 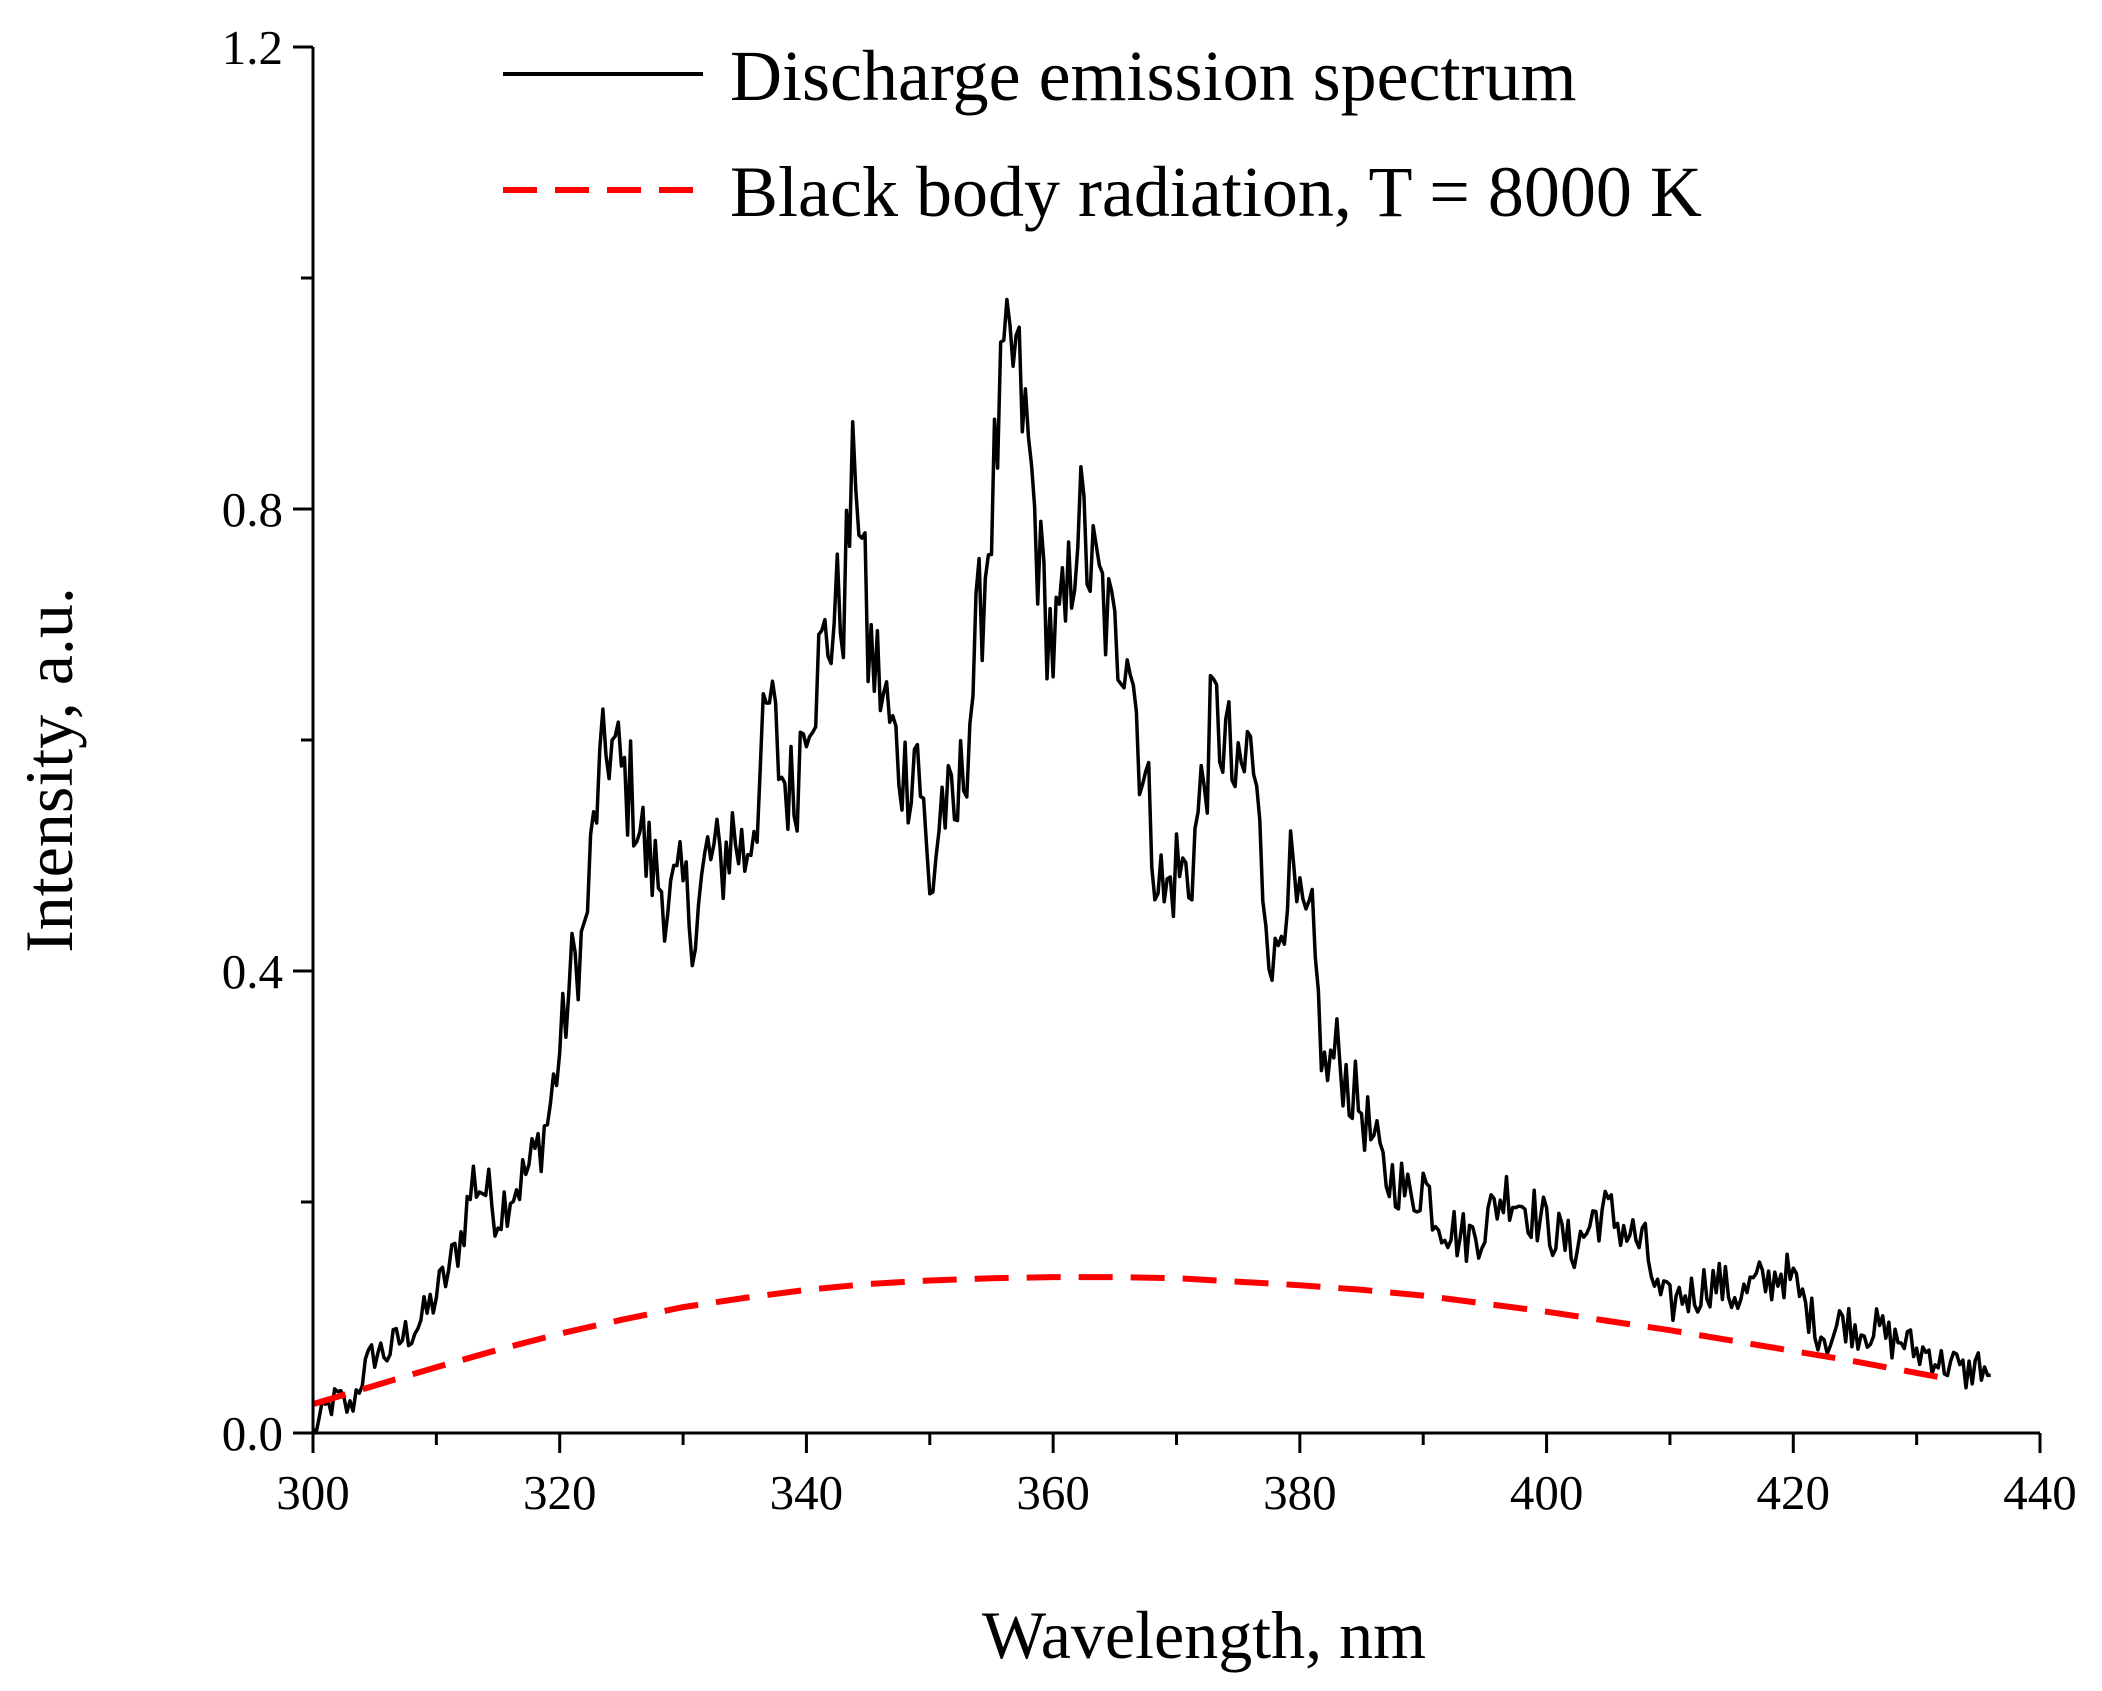 I want to click on x-tick-label: 300, so click(x=313, y=1492).